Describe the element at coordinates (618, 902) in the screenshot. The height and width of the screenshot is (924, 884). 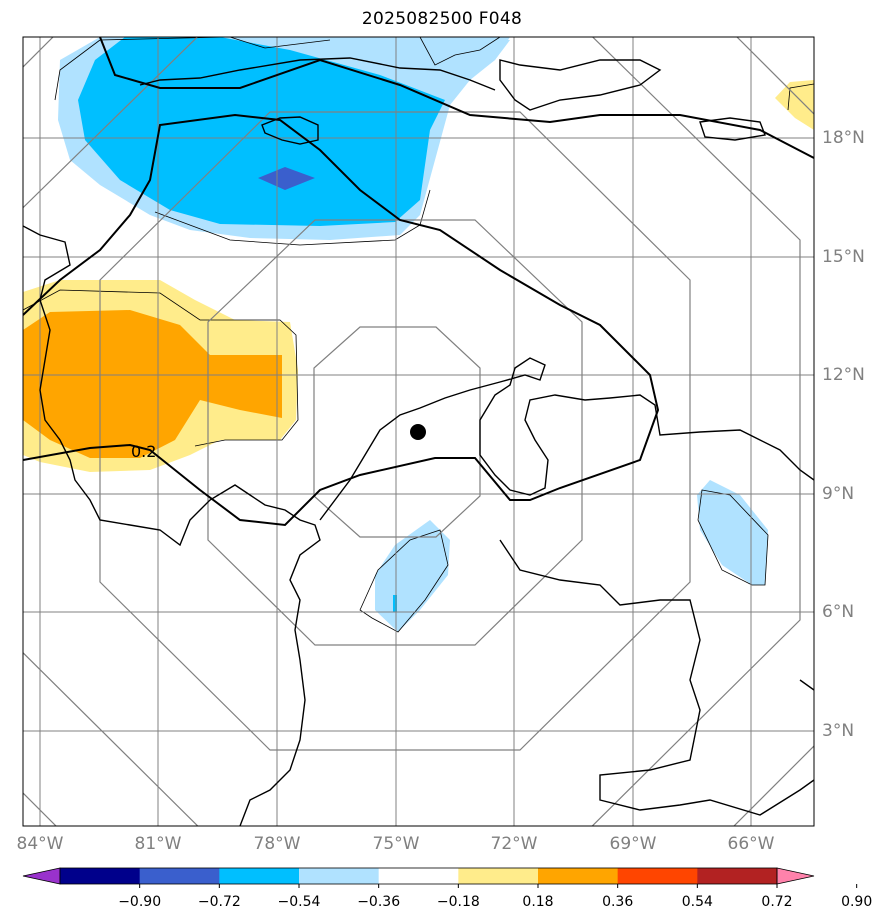
I see `colorbar-tick-label: 0.36` at that location.